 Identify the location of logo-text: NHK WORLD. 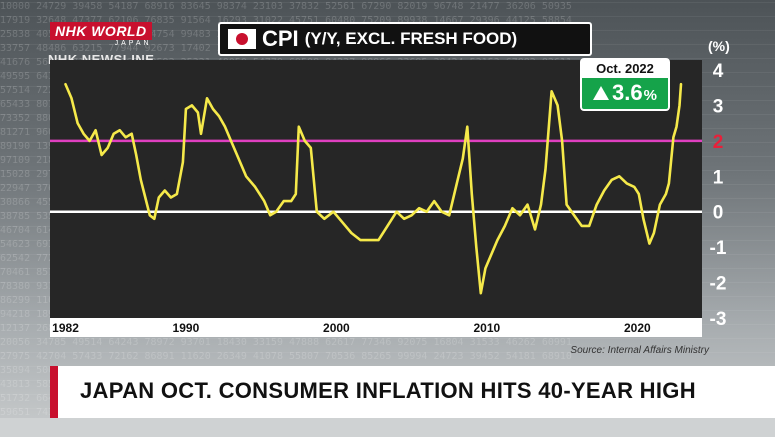
(101, 31).